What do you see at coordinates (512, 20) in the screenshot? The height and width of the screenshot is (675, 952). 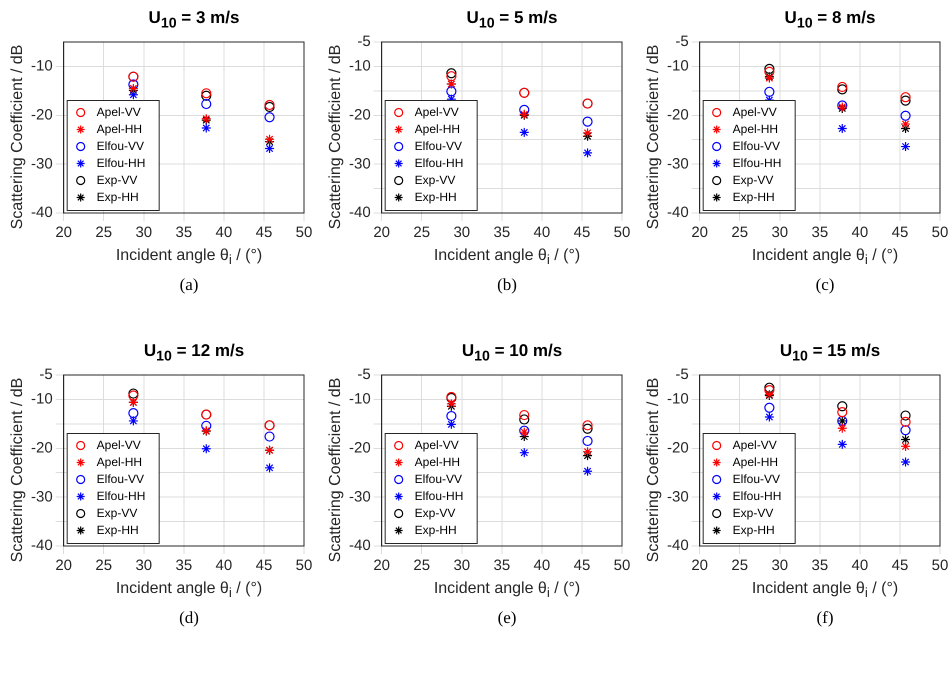 I see `chart-title: U$_{10}$ = 5 m/s` at bounding box center [512, 20].